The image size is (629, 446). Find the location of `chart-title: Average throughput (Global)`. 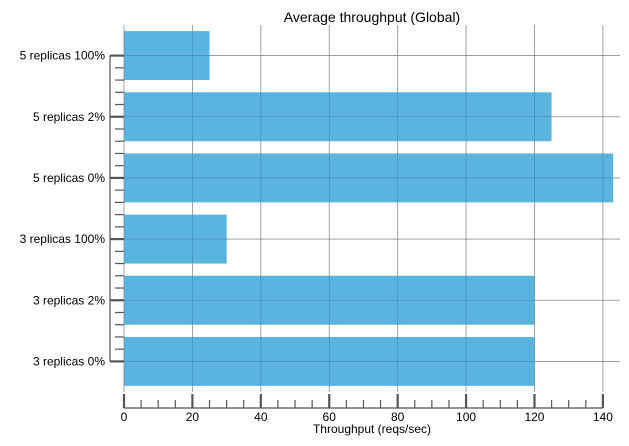

chart-title: Average throughput (Global) is located at coordinates (372, 17).